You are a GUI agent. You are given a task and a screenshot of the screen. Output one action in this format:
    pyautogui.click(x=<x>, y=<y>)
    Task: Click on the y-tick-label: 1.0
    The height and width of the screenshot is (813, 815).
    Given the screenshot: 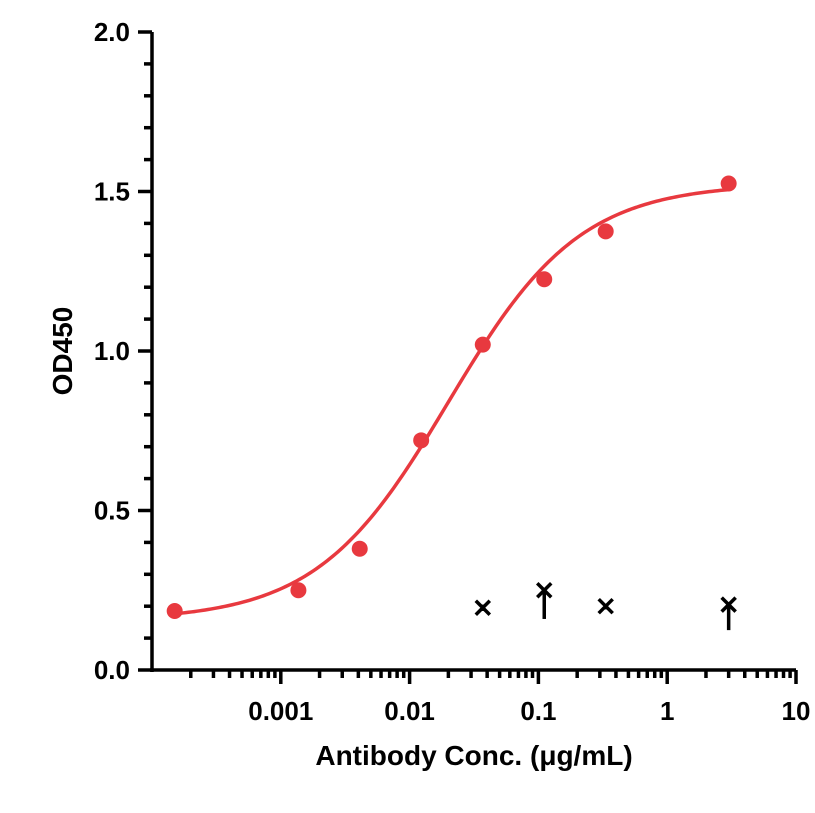 What is the action you would take?
    pyautogui.click(x=112, y=351)
    